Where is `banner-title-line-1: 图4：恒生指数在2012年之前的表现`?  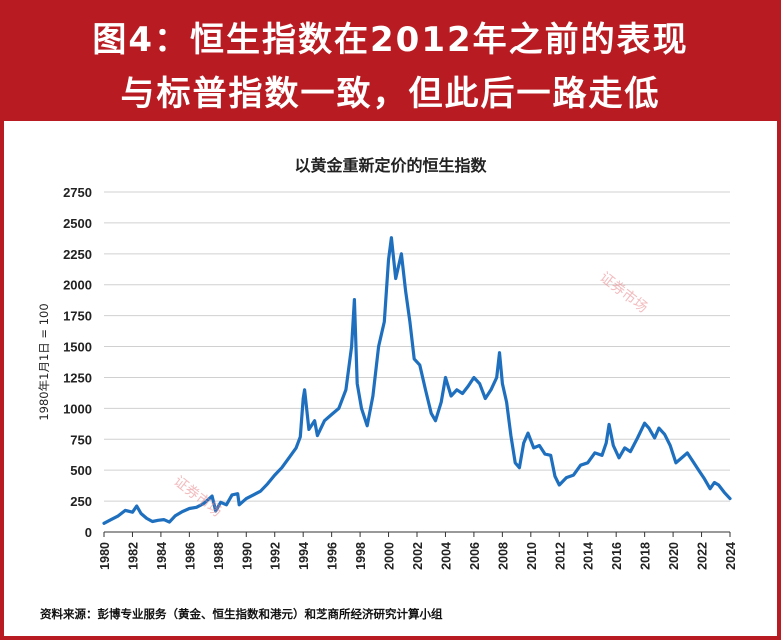 banner-title-line-1: 图4：恒生指数在2012年之前的表现 is located at coordinates (390, 40).